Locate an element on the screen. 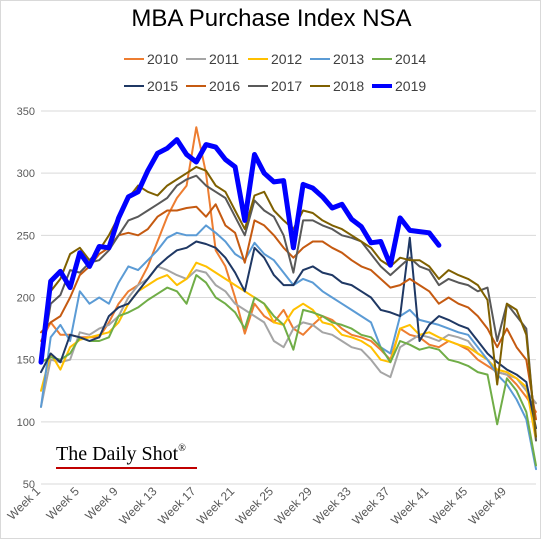 The image size is (541, 540). x-tick-label: Week 17 is located at coordinates (176, 505).